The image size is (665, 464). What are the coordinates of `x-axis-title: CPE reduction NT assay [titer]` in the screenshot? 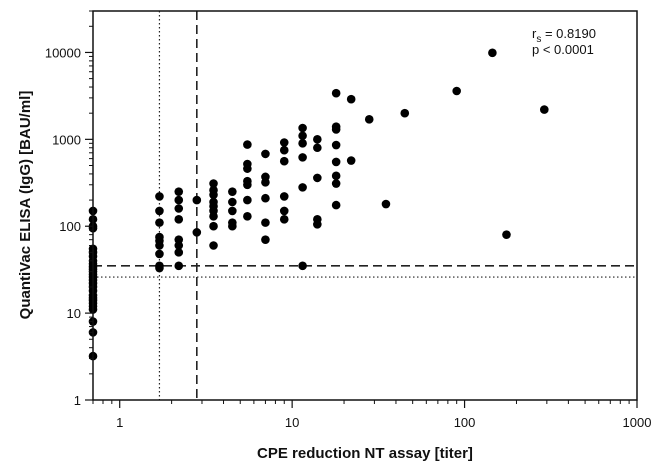 It's located at (365, 453).